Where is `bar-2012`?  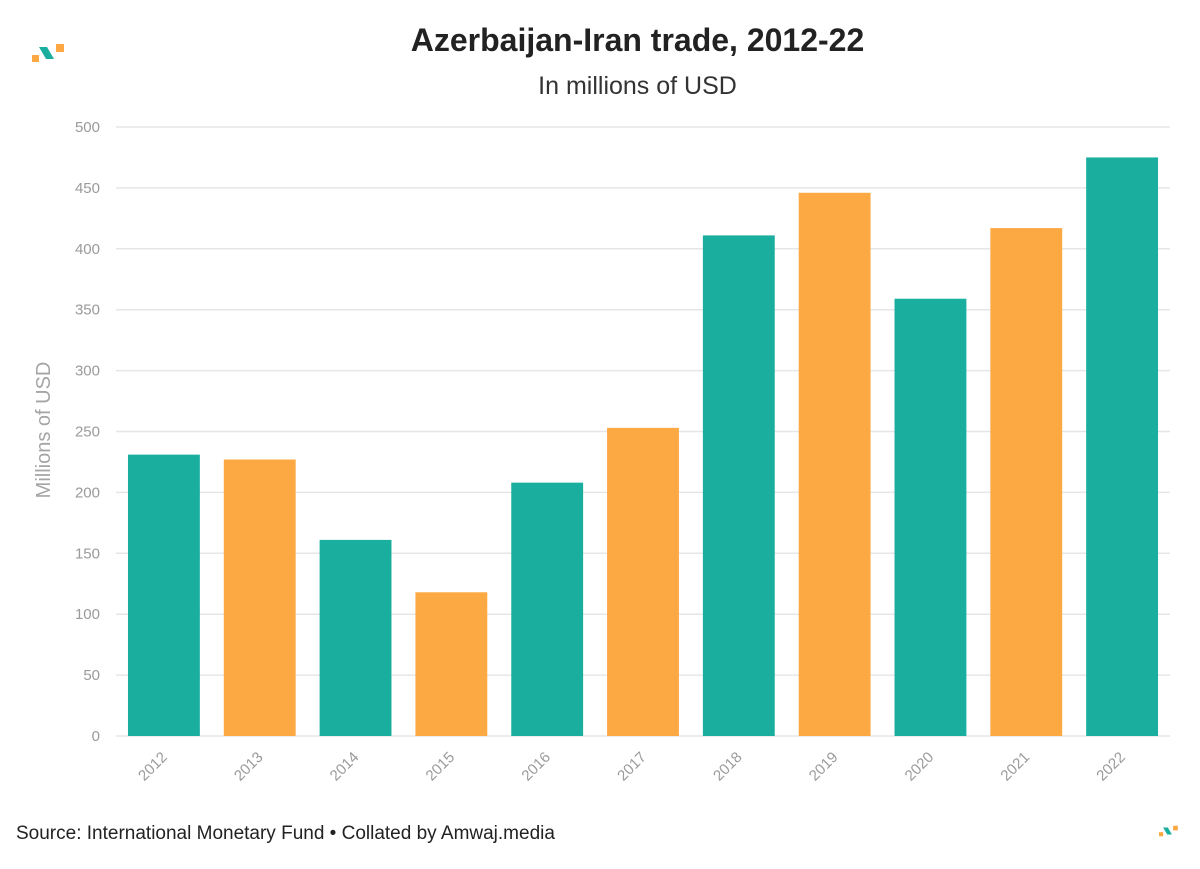 bar-2012 is located at coordinates (163, 595).